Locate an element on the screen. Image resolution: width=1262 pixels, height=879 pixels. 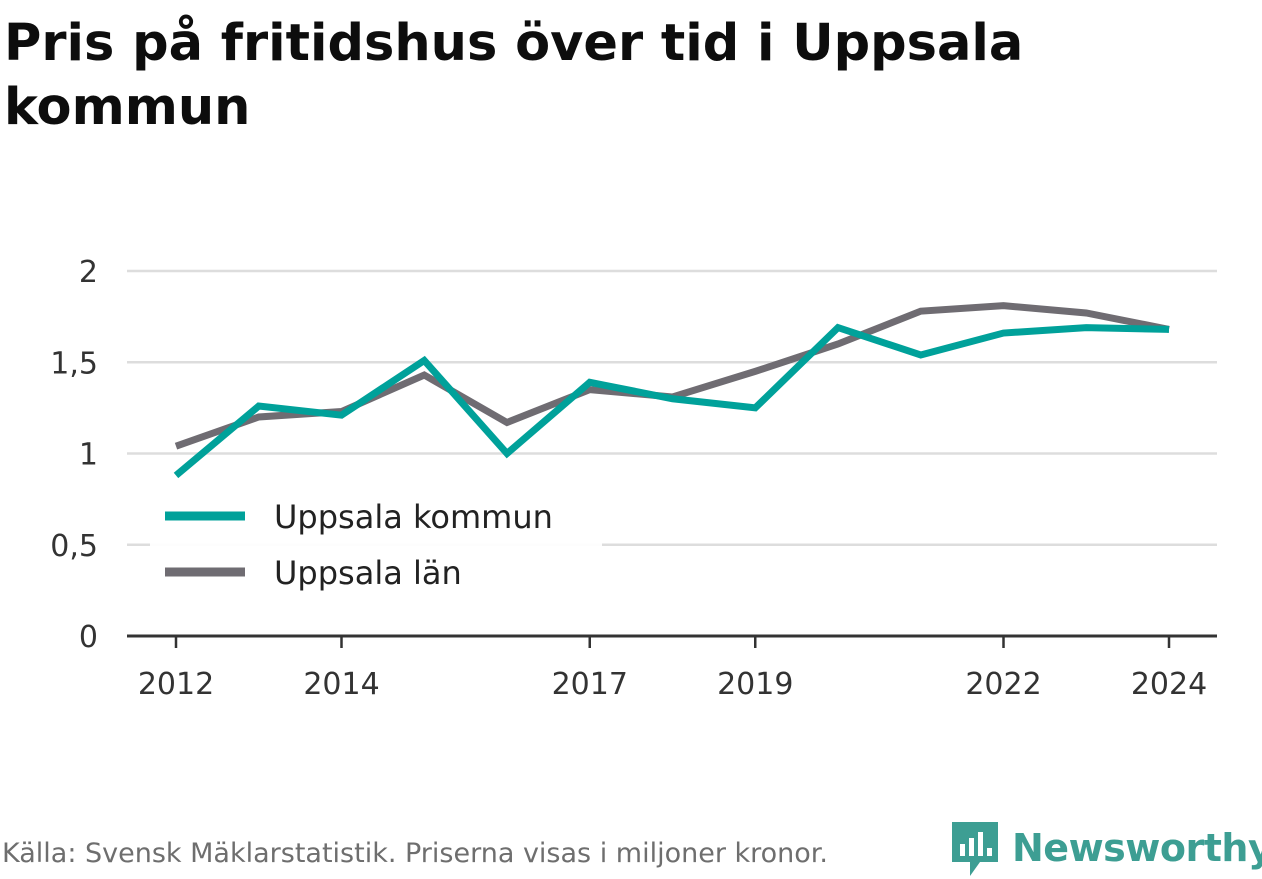
x-tick-label: 2017 is located at coordinates (590, 684).